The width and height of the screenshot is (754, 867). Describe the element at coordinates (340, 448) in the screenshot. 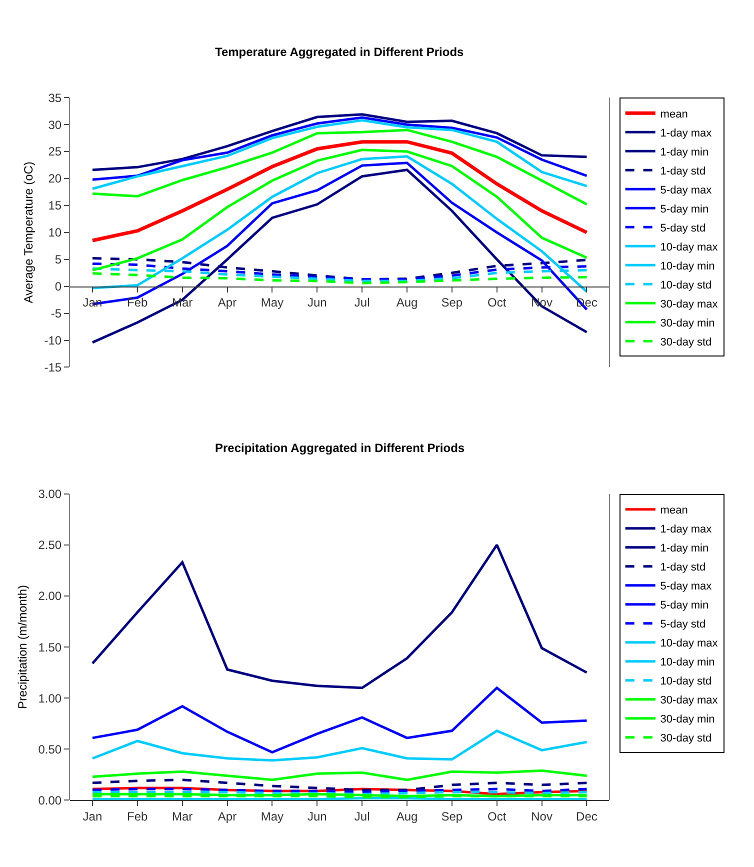

I see `chart-title: Precipitation Aggregated in Different Priods` at that location.